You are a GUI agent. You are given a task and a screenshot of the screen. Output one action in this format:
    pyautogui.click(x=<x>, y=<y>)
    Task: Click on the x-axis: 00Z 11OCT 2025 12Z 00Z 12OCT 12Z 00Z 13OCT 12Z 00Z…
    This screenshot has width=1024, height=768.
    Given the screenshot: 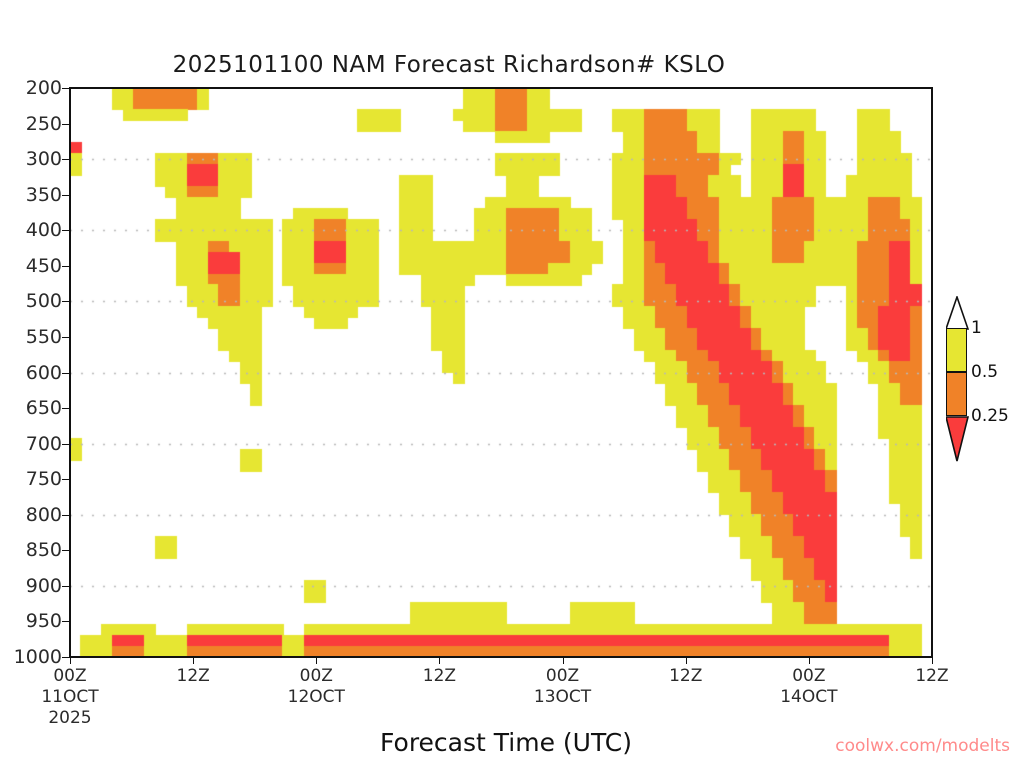 What is the action you would take?
    pyautogui.click(x=512, y=698)
    